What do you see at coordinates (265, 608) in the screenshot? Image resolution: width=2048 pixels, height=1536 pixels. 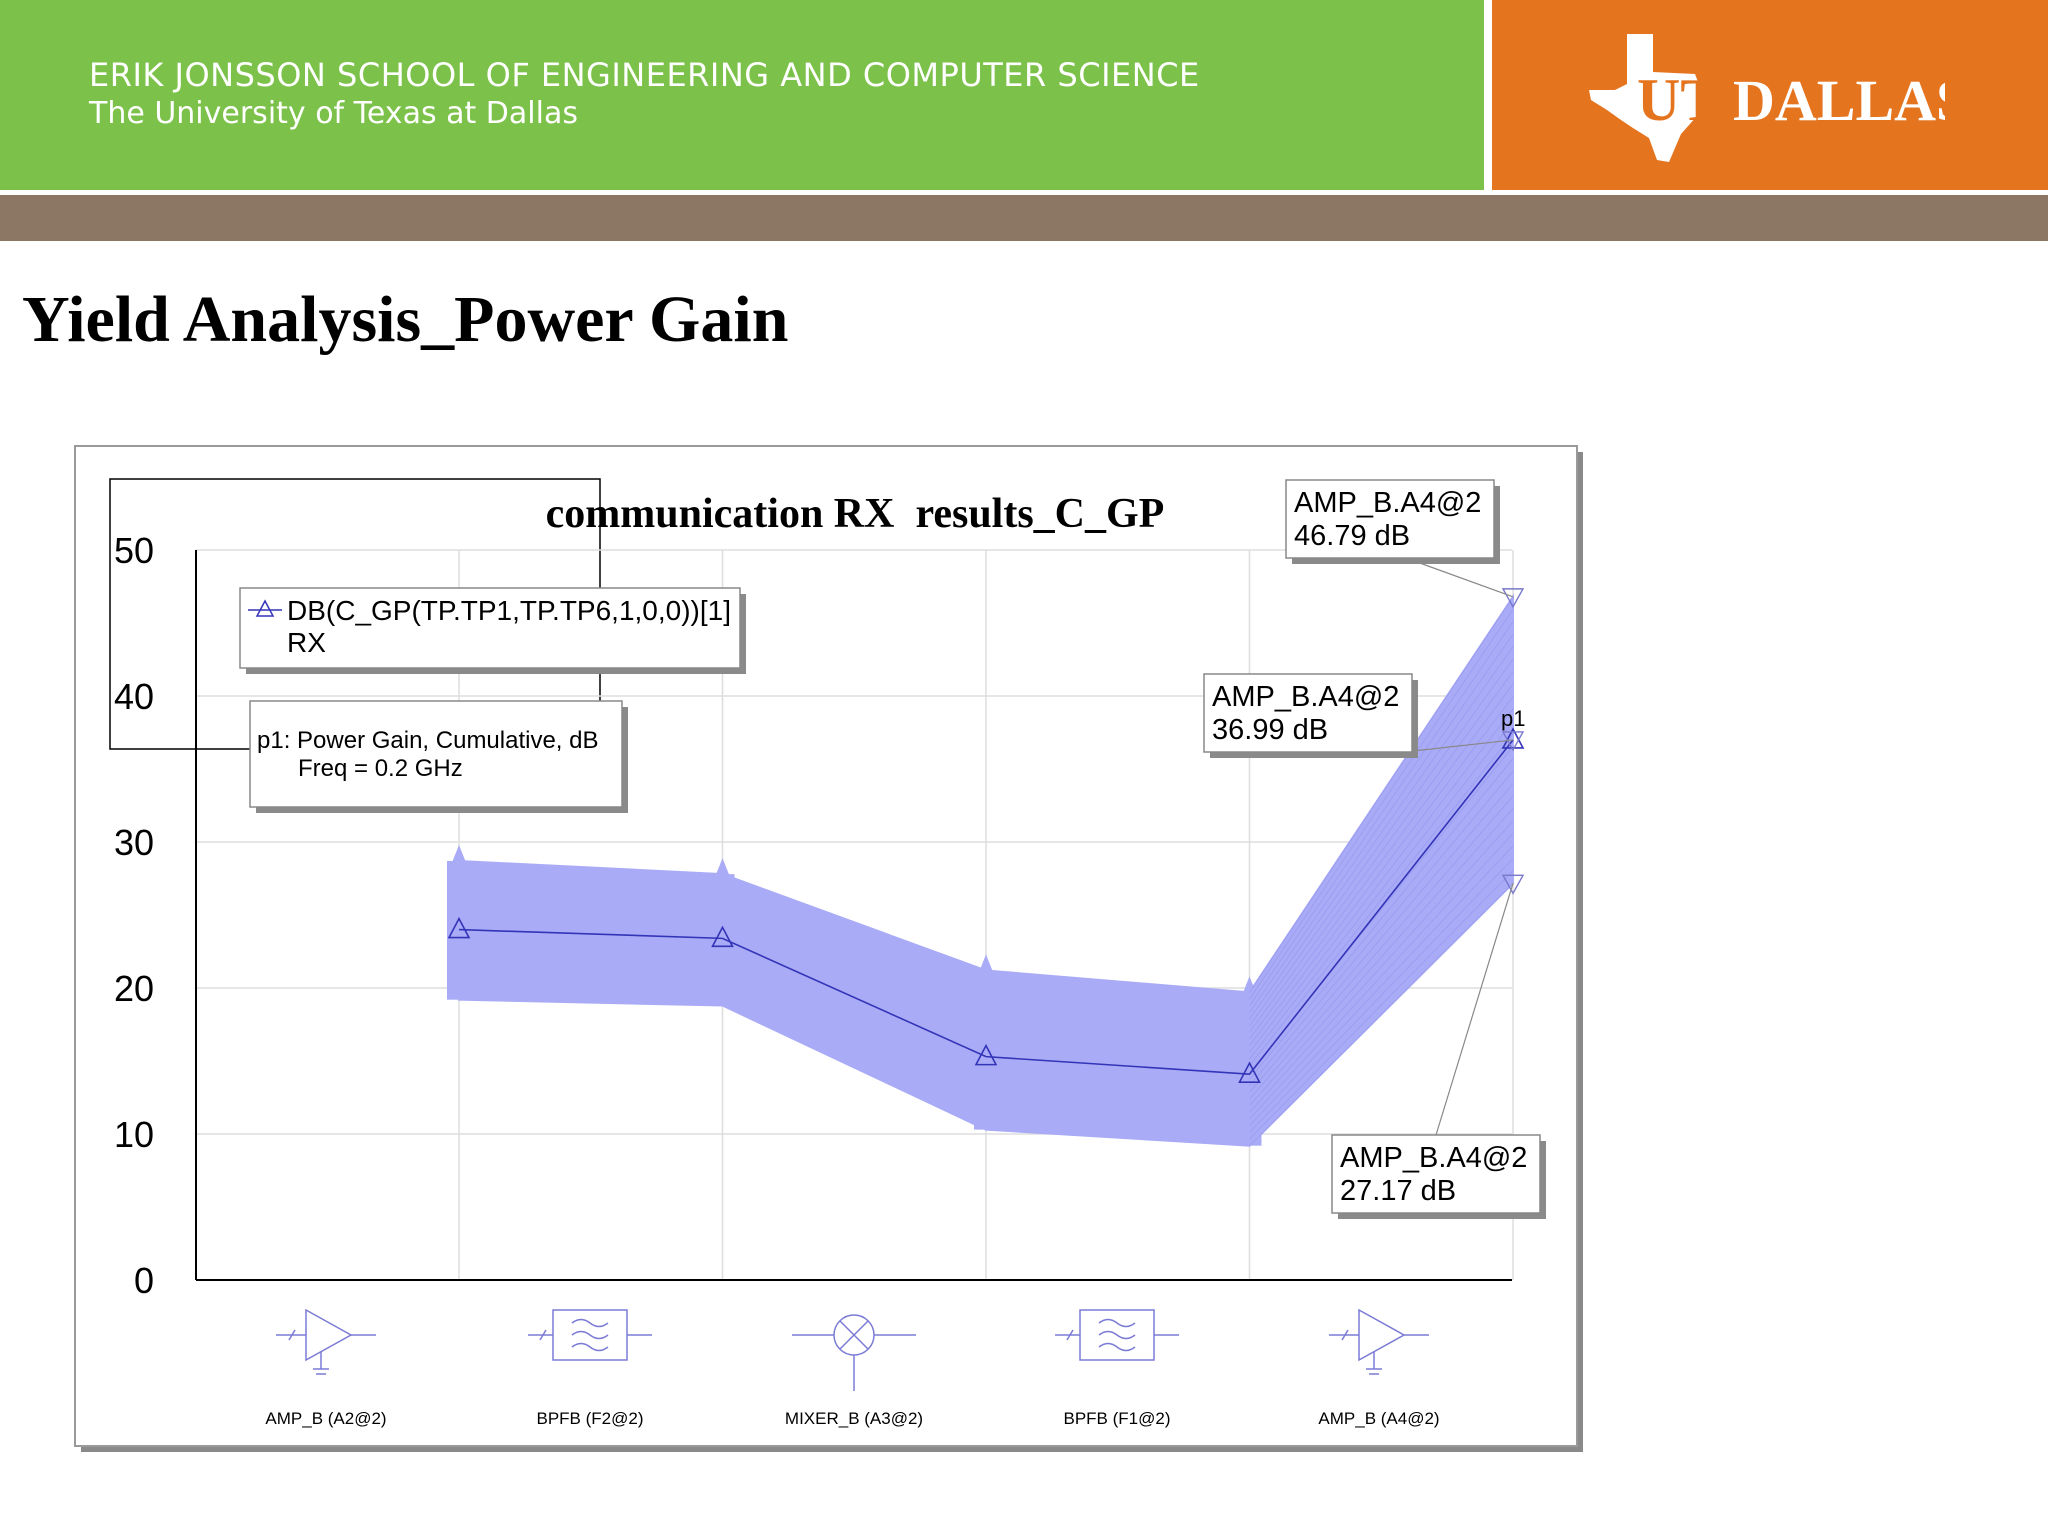 I see `legend-triangle-marker` at bounding box center [265, 608].